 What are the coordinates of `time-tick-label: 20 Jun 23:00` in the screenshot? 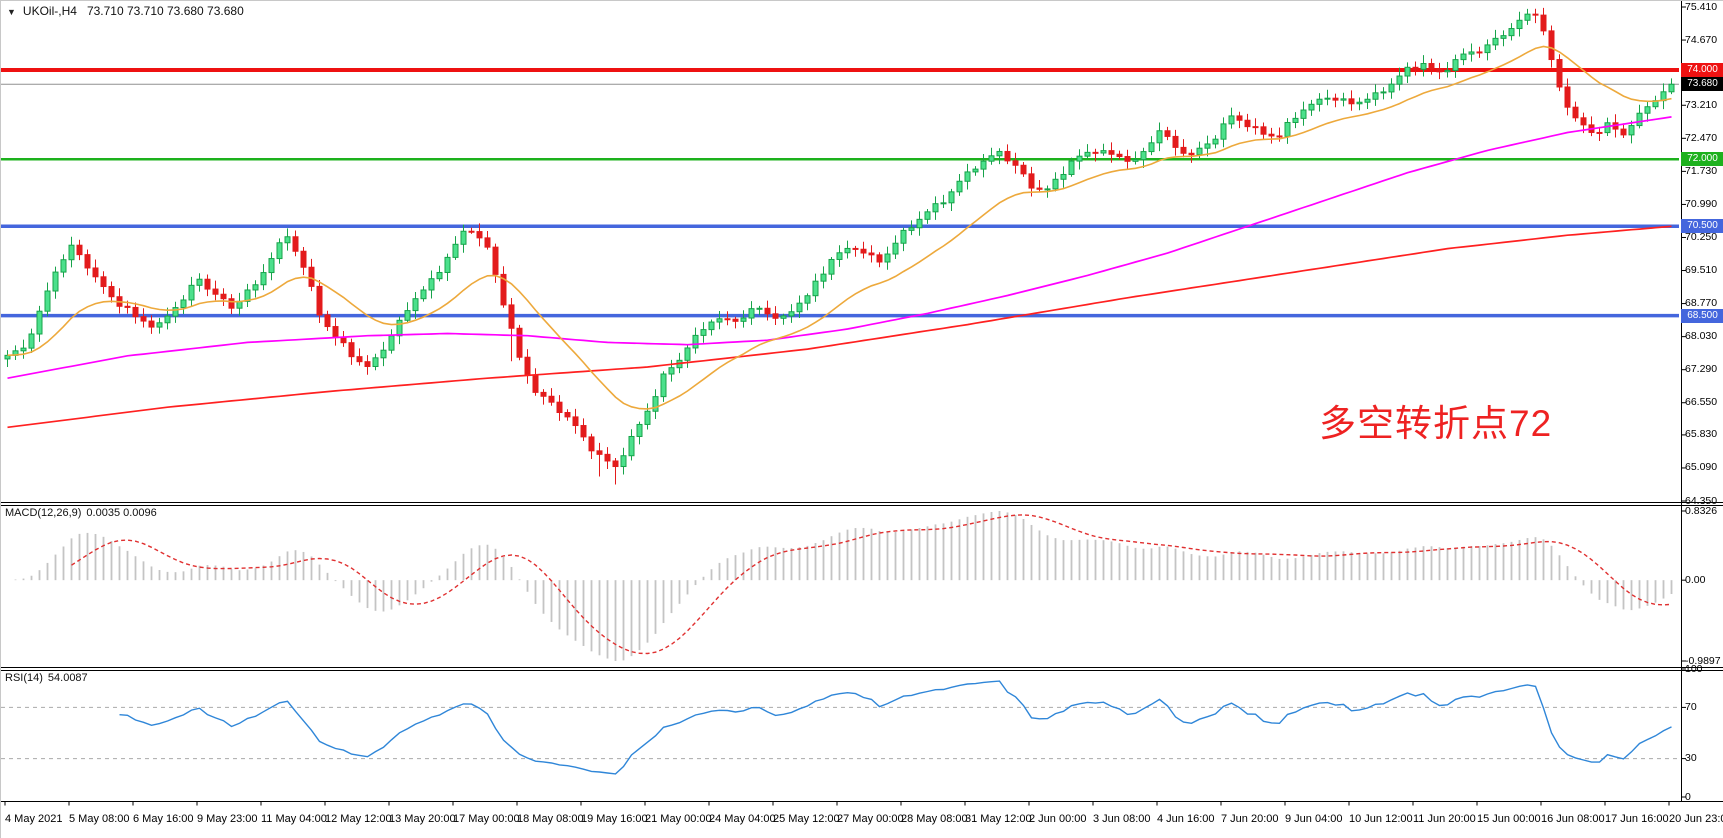 It's located at (1696, 819).